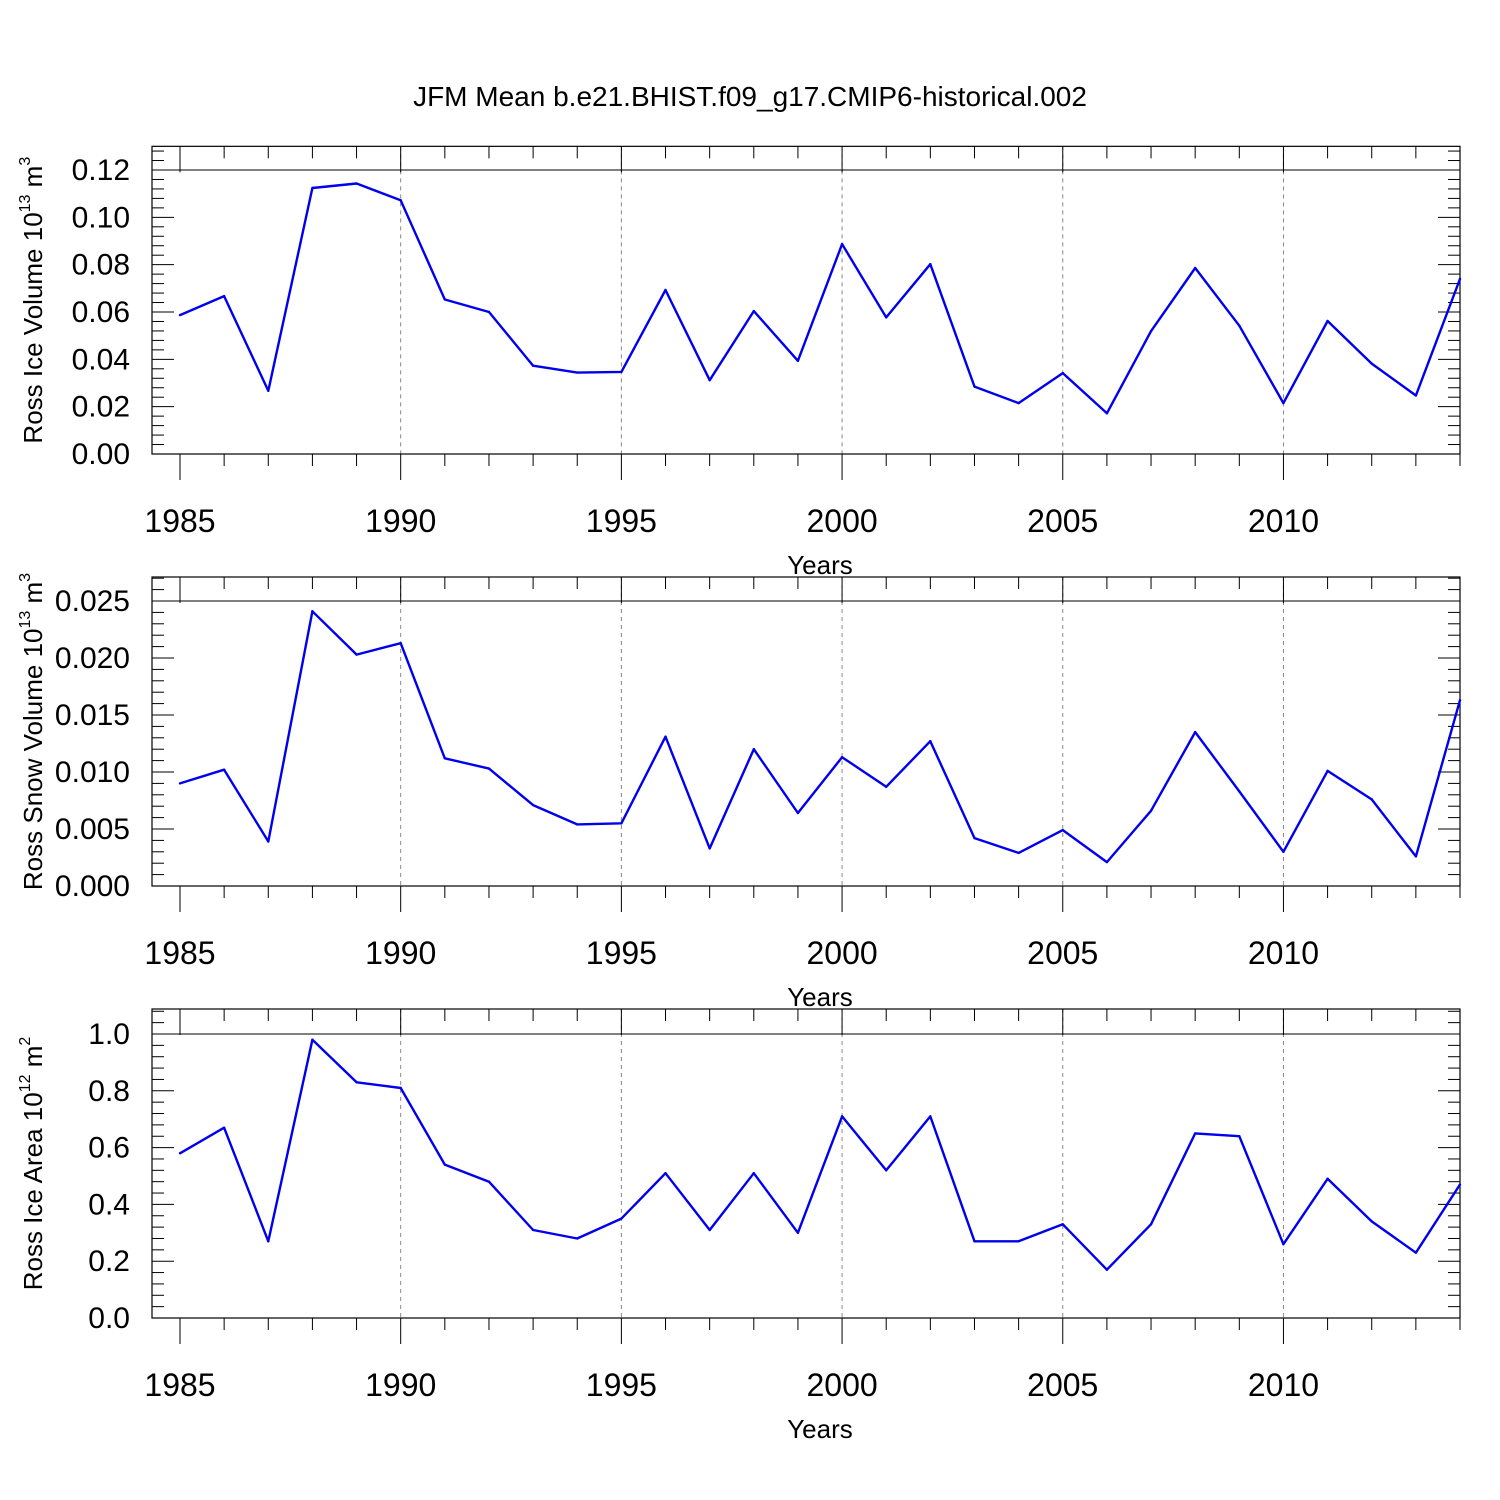 This screenshot has height=1500, width=1500. I want to click on y-tick-label: 0.0, so click(109, 1318).